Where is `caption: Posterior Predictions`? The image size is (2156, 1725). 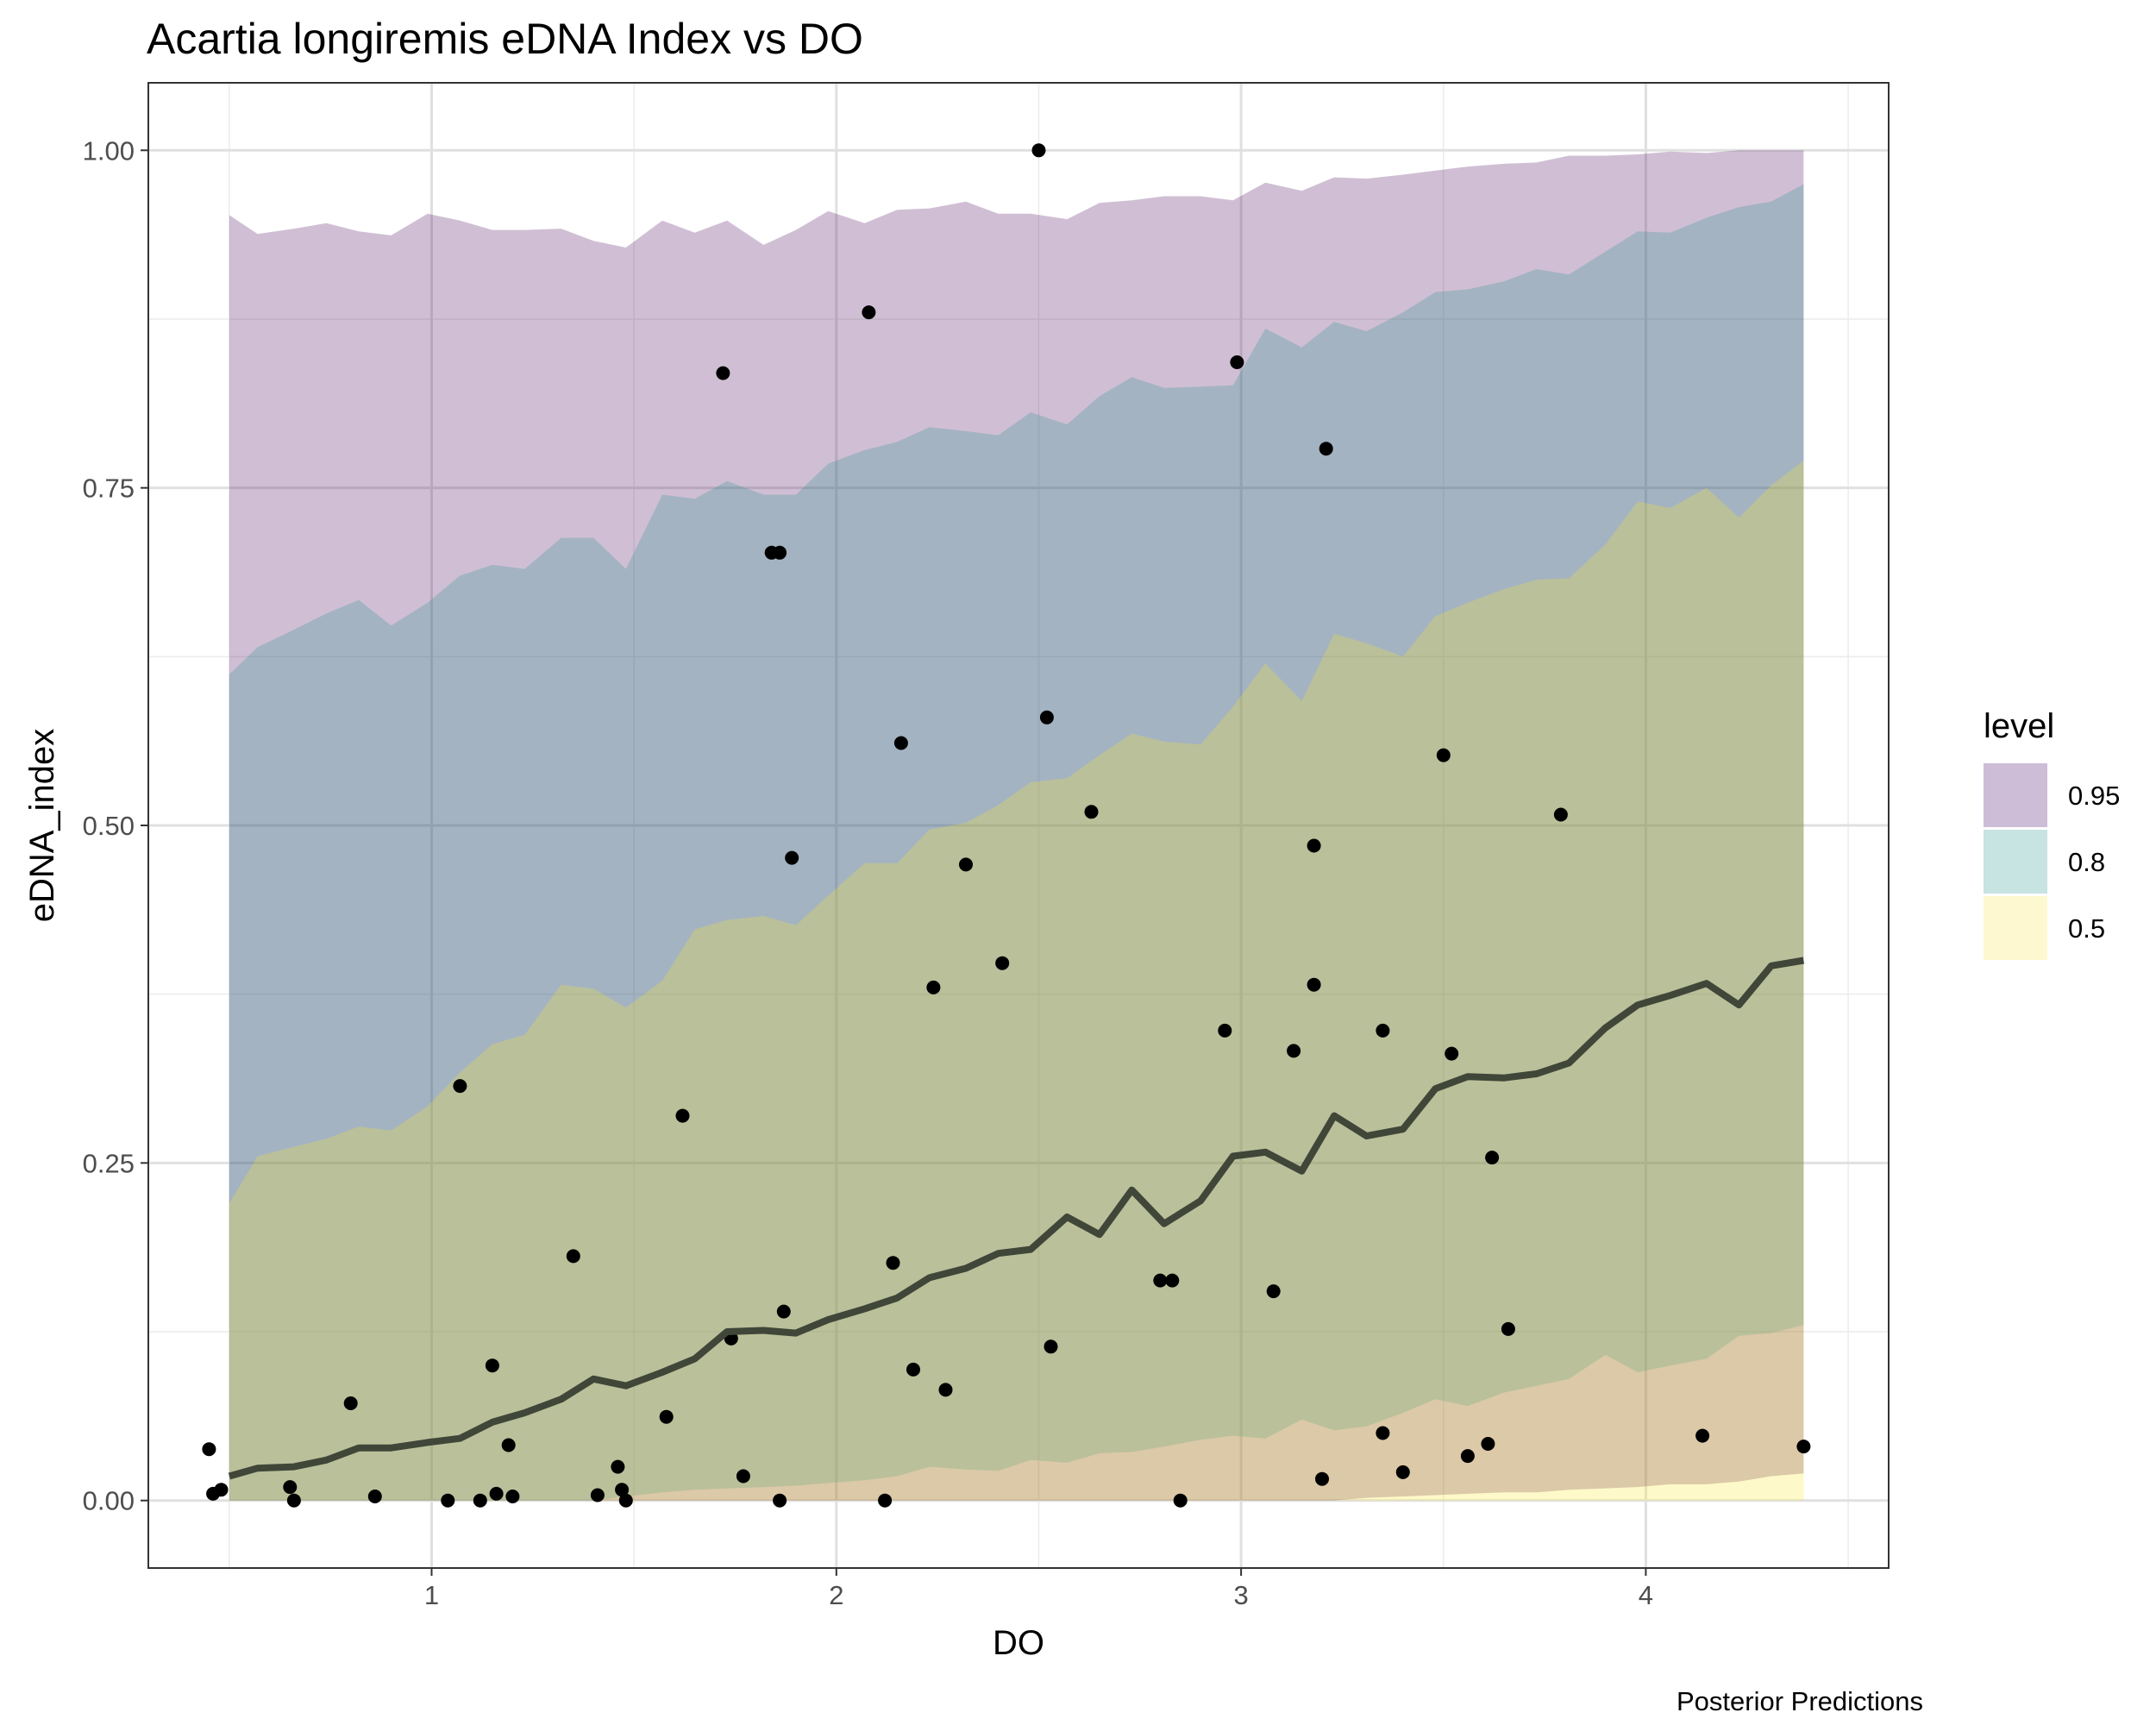 caption: Posterior Predictions is located at coordinates (1800, 1701).